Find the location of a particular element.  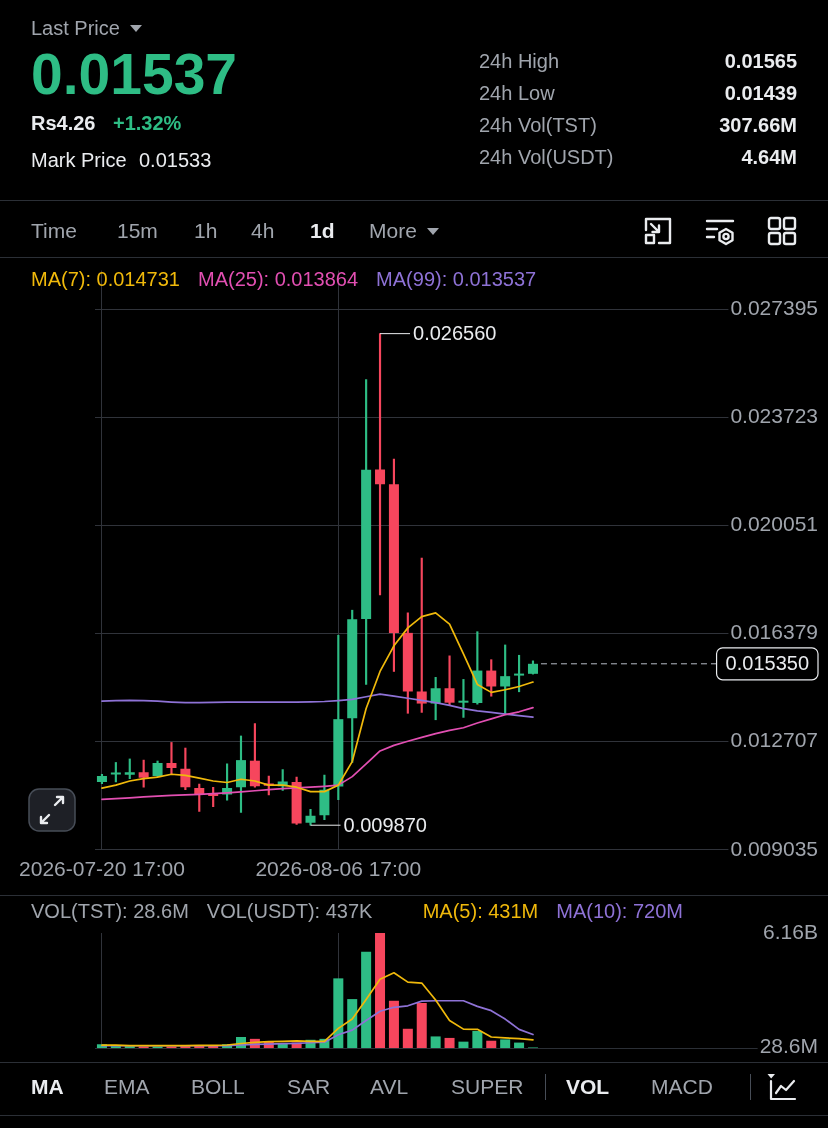

text: MA(5): 431M is located at coordinates (480, 911).